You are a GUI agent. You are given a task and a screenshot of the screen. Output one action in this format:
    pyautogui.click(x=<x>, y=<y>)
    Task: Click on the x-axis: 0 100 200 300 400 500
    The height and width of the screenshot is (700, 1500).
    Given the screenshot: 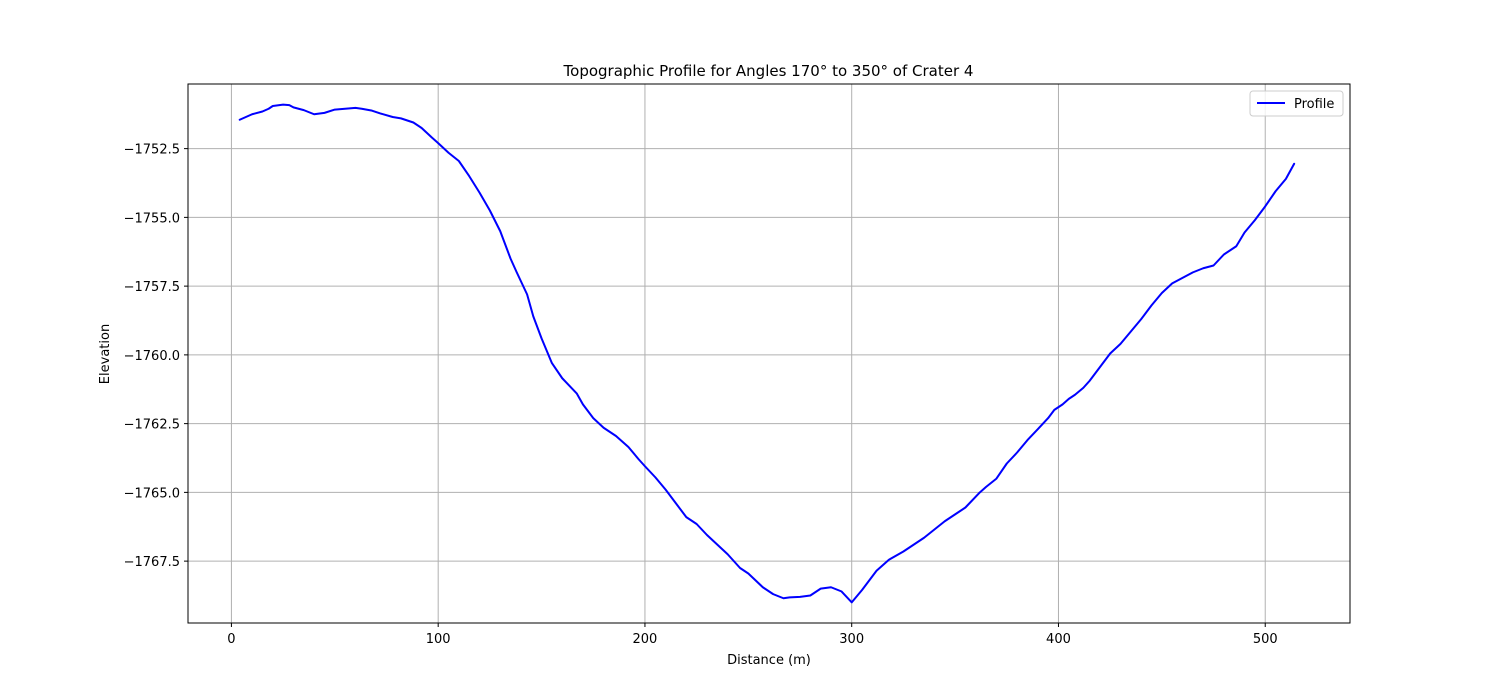 What is the action you would take?
    pyautogui.click(x=752, y=635)
    